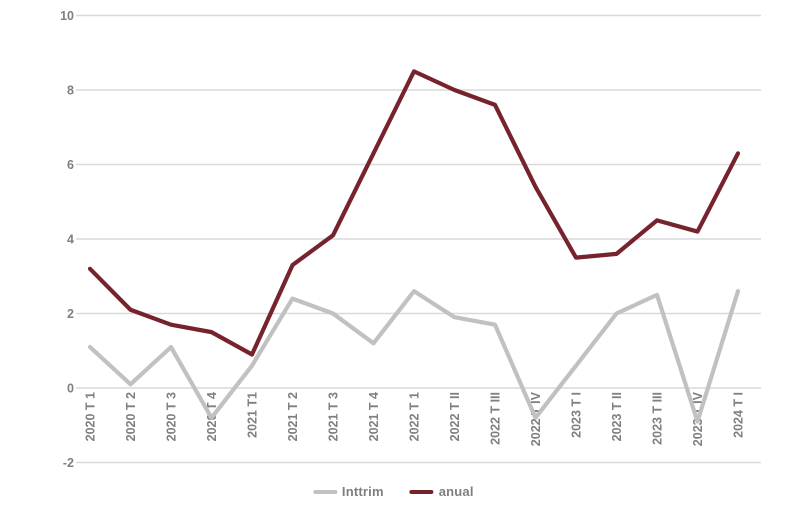 The width and height of the screenshot is (793, 511). What do you see at coordinates (421, 491) in the screenshot?
I see `legend-line-swatch-anual` at bounding box center [421, 491].